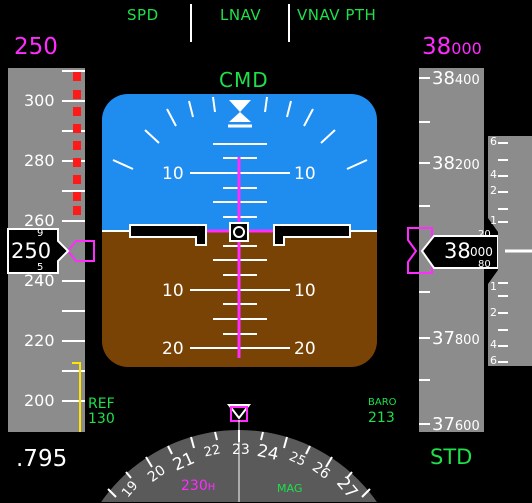 The width and height of the screenshot is (532, 503). I want to click on altitude-tape-label: 38400, so click(456, 78).